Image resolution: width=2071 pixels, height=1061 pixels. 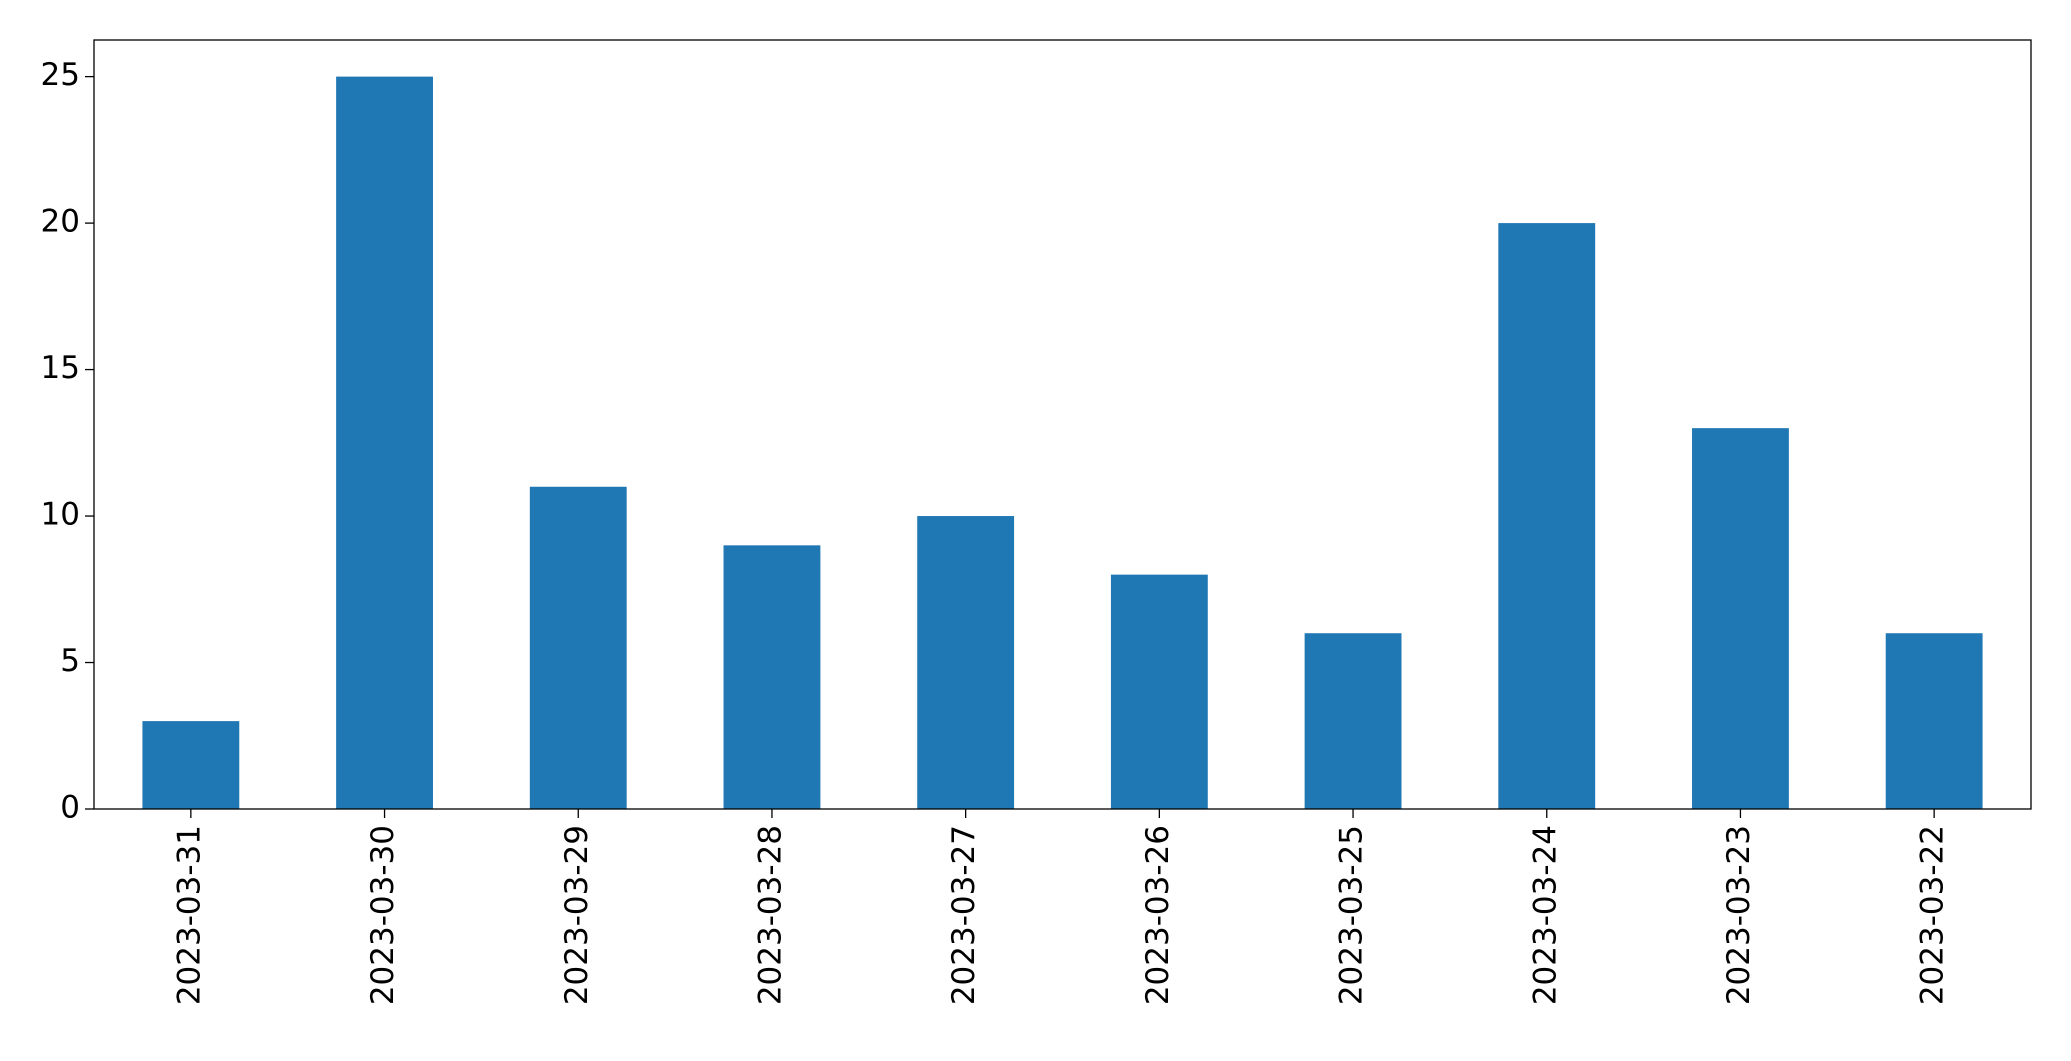 What do you see at coordinates (70, 808) in the screenshot?
I see `y-tick-label: 0` at bounding box center [70, 808].